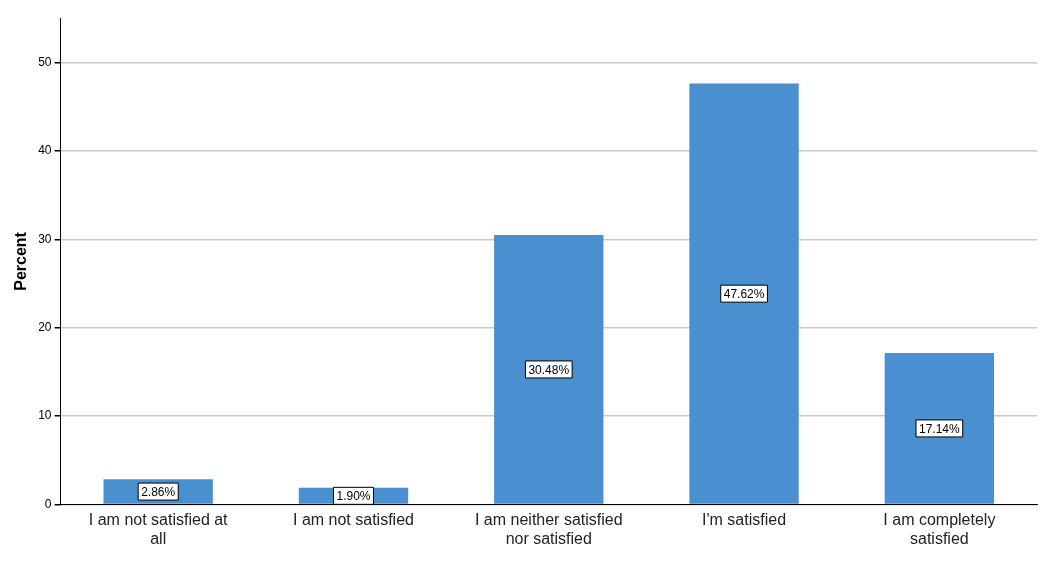  What do you see at coordinates (45, 238) in the screenshot?
I see `y-tick-label: 30` at bounding box center [45, 238].